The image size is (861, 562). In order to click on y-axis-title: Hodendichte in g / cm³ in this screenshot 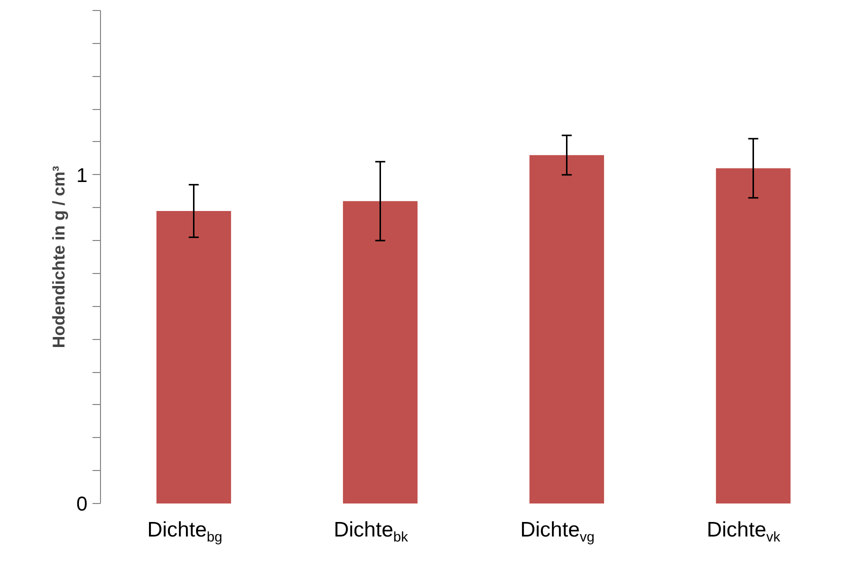, I will do `click(58, 257)`.